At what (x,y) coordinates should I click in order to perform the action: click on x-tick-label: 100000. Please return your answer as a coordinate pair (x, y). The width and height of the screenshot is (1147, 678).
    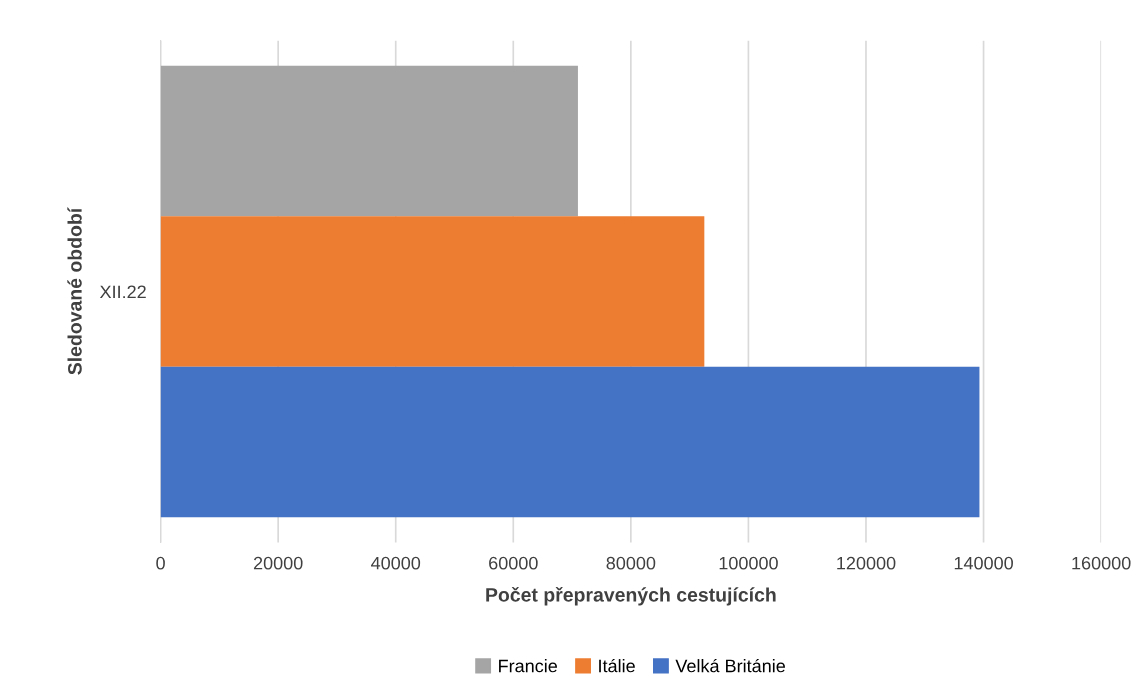
    Looking at the image, I should click on (748, 563).